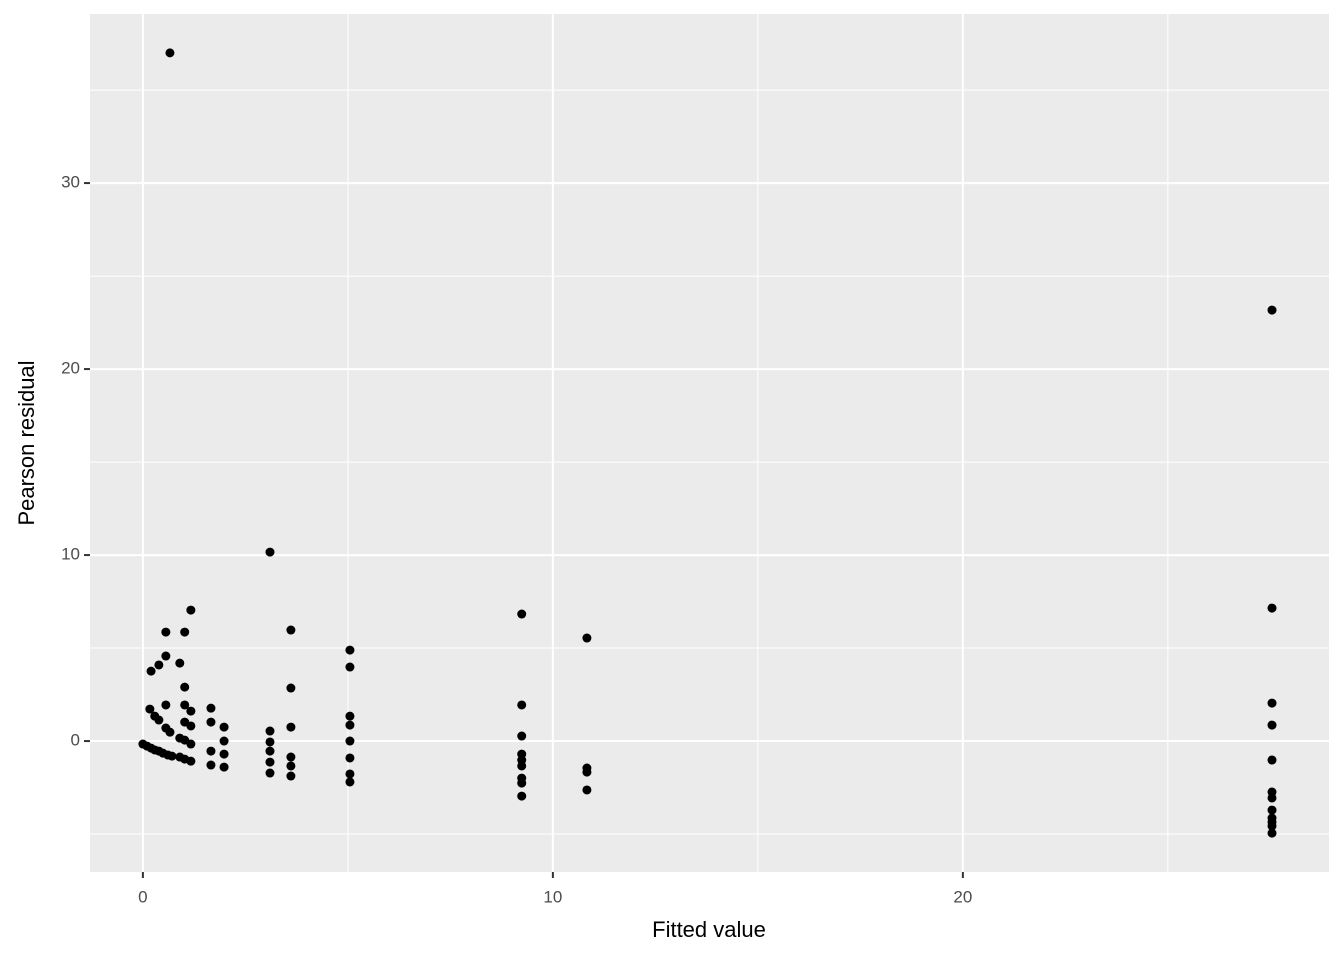 The width and height of the screenshot is (1344, 960). What do you see at coordinates (70, 182) in the screenshot?
I see `y-tick-label: 30` at bounding box center [70, 182].